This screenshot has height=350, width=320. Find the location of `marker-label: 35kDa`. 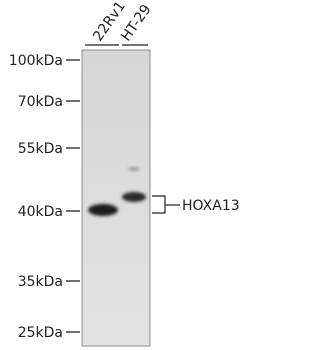

marker-label: 35kDa is located at coordinates (40, 282).